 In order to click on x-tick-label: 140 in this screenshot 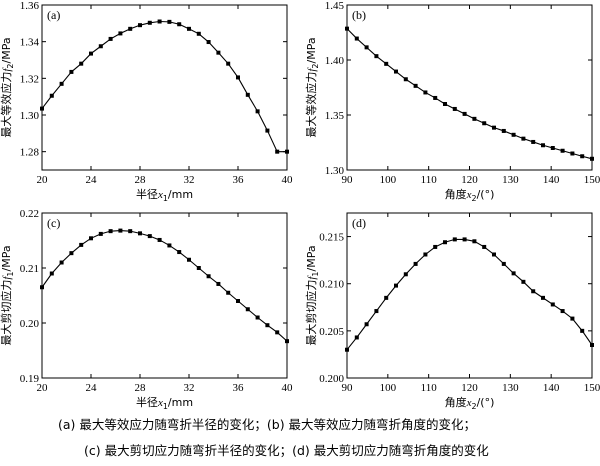, I will do `click(551, 388)`.